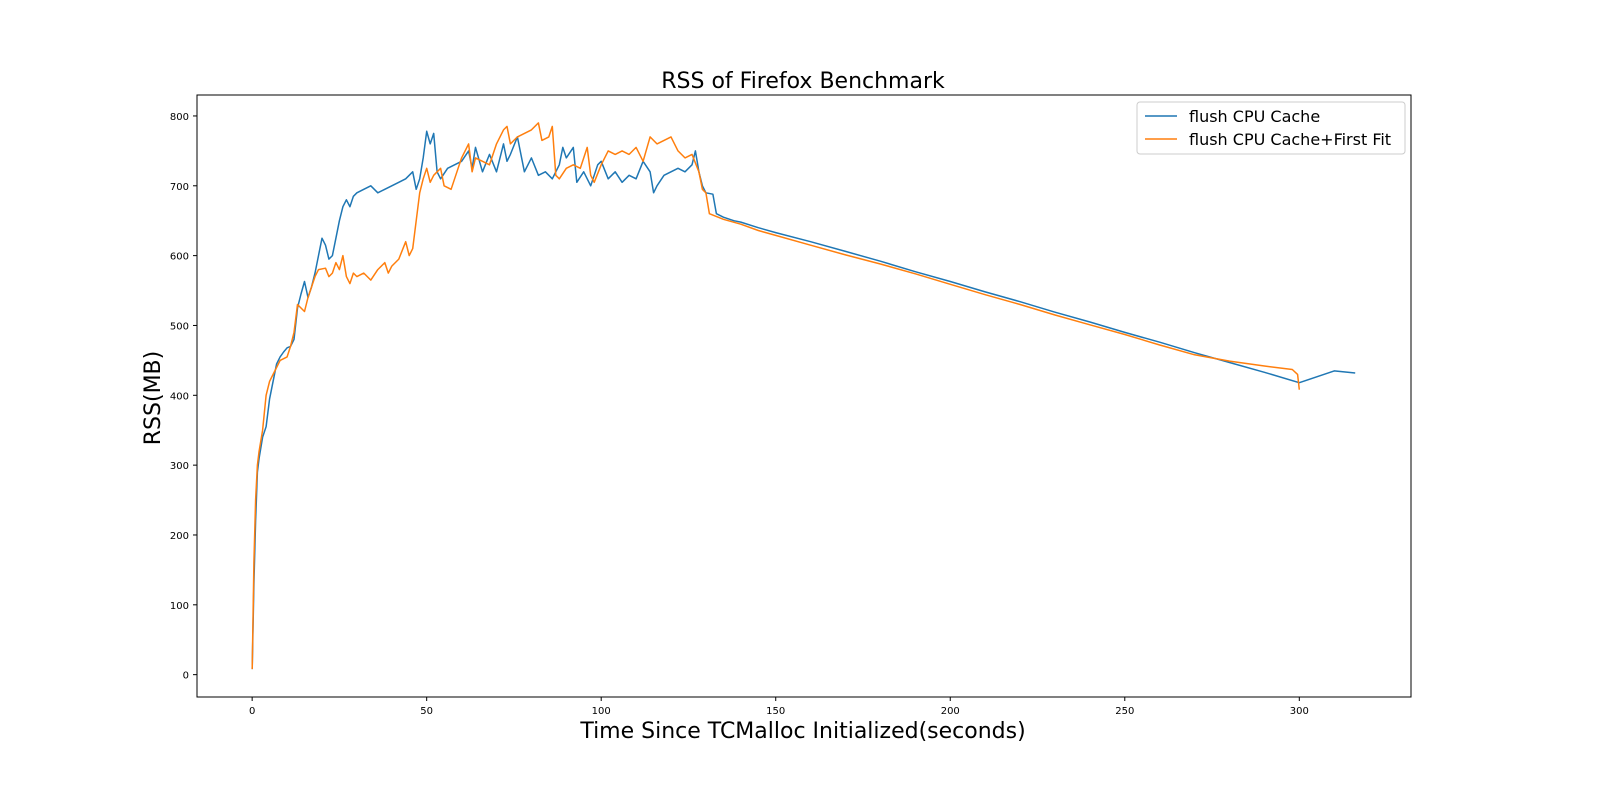 This screenshot has width=1600, height=800. What do you see at coordinates (775, 711) in the screenshot?
I see `x-tick-label: 150` at bounding box center [775, 711].